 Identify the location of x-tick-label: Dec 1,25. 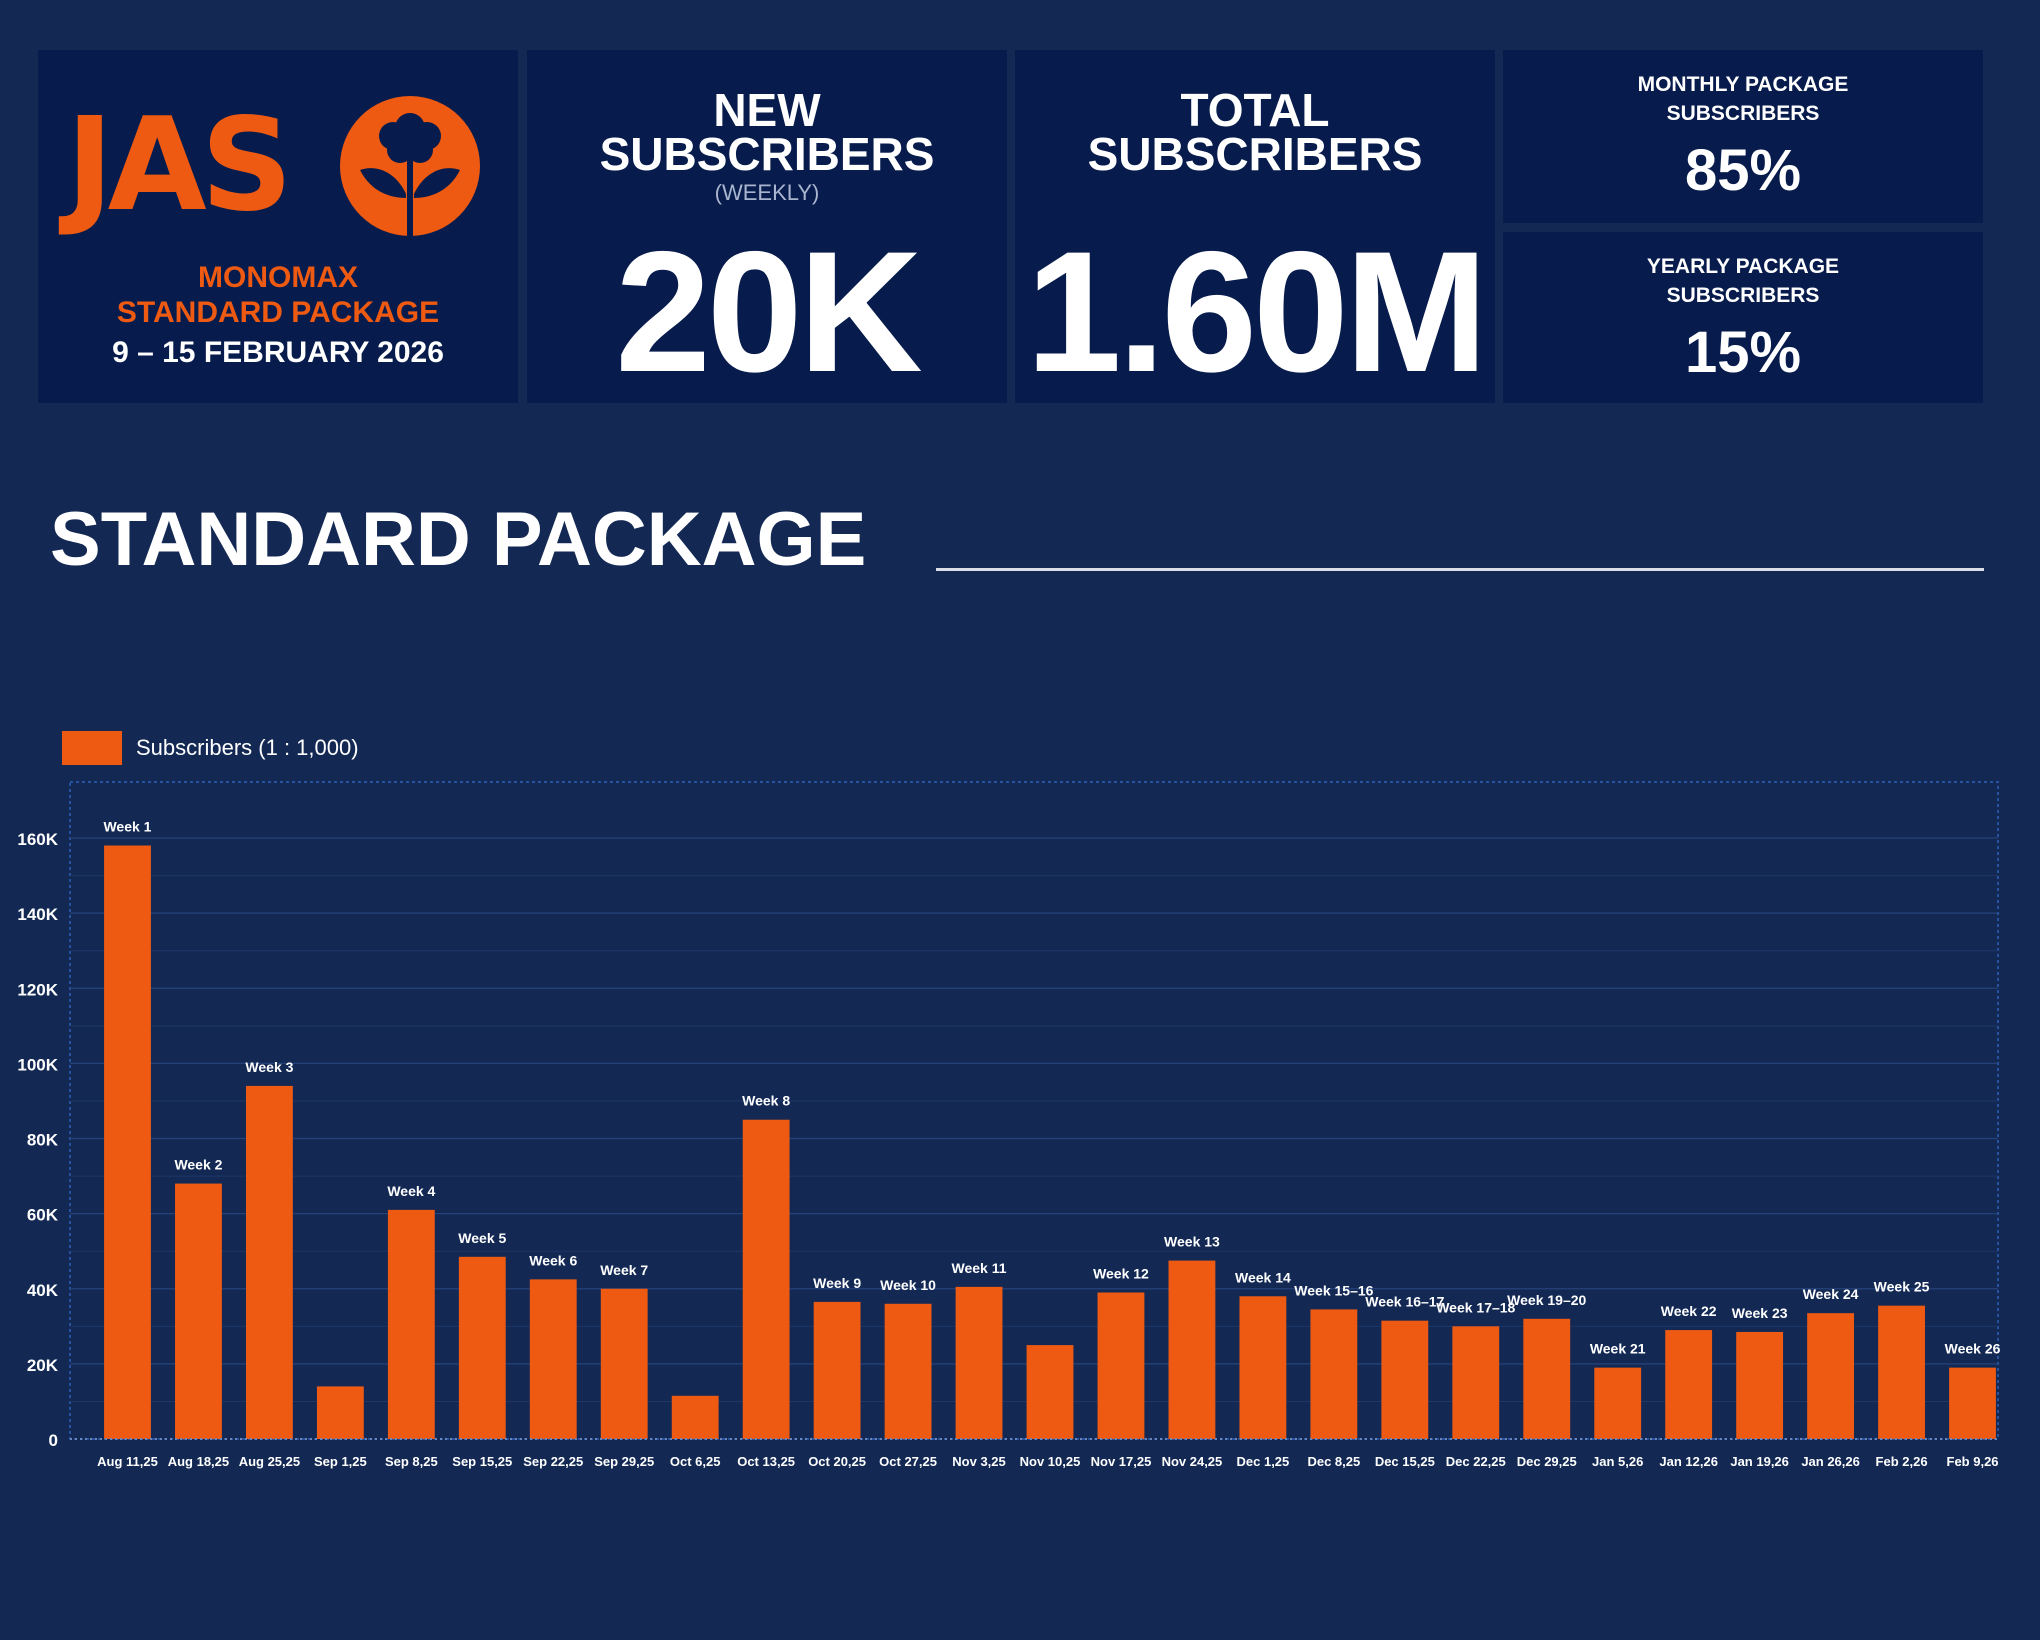
(1263, 1461).